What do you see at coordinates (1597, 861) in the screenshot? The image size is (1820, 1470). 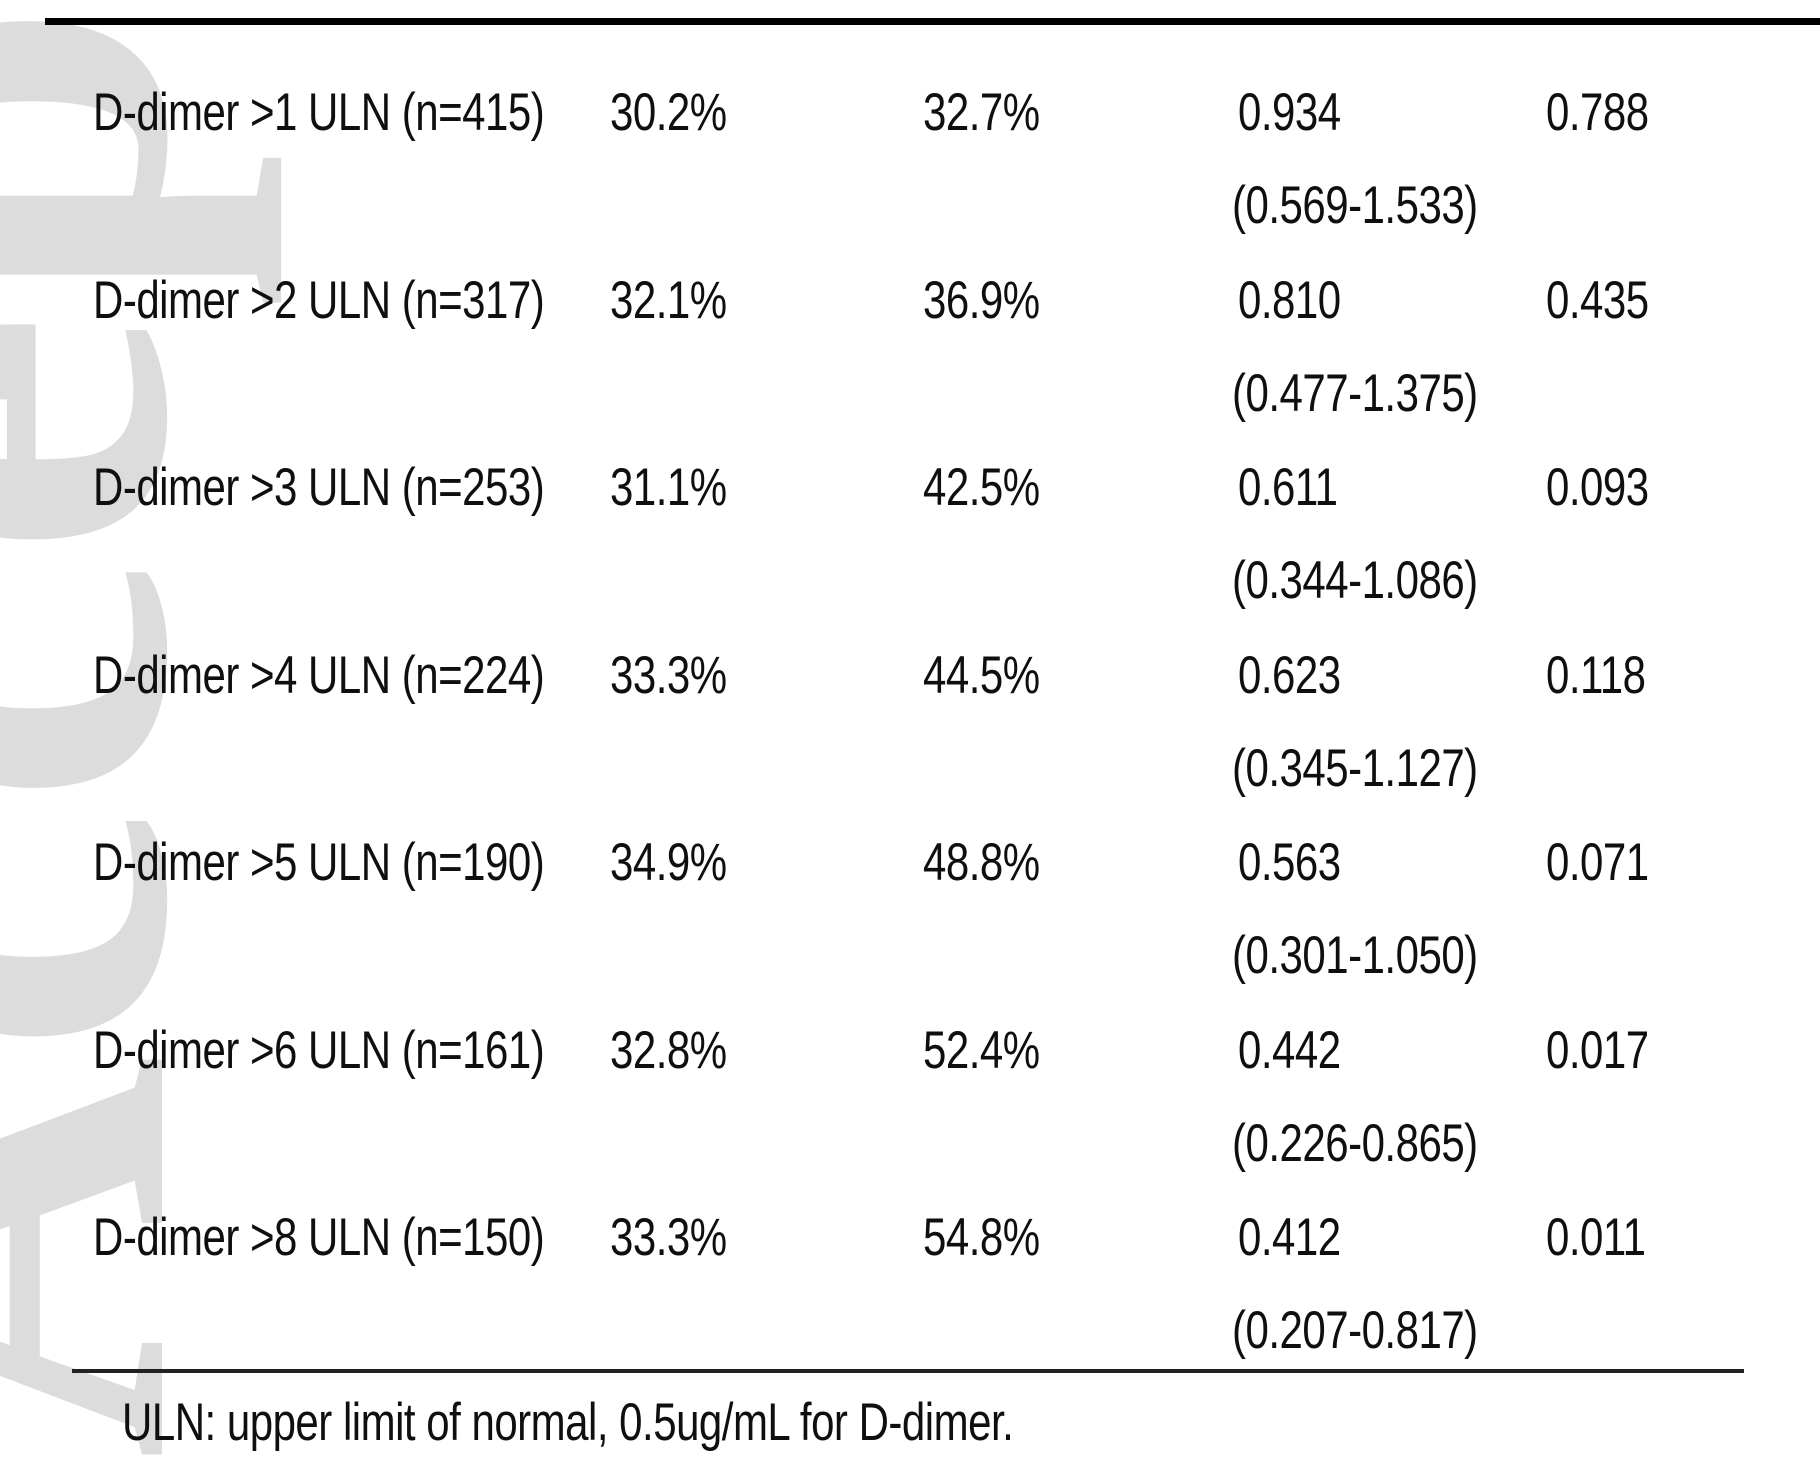 I see `p-value-cell: 0.071` at bounding box center [1597, 861].